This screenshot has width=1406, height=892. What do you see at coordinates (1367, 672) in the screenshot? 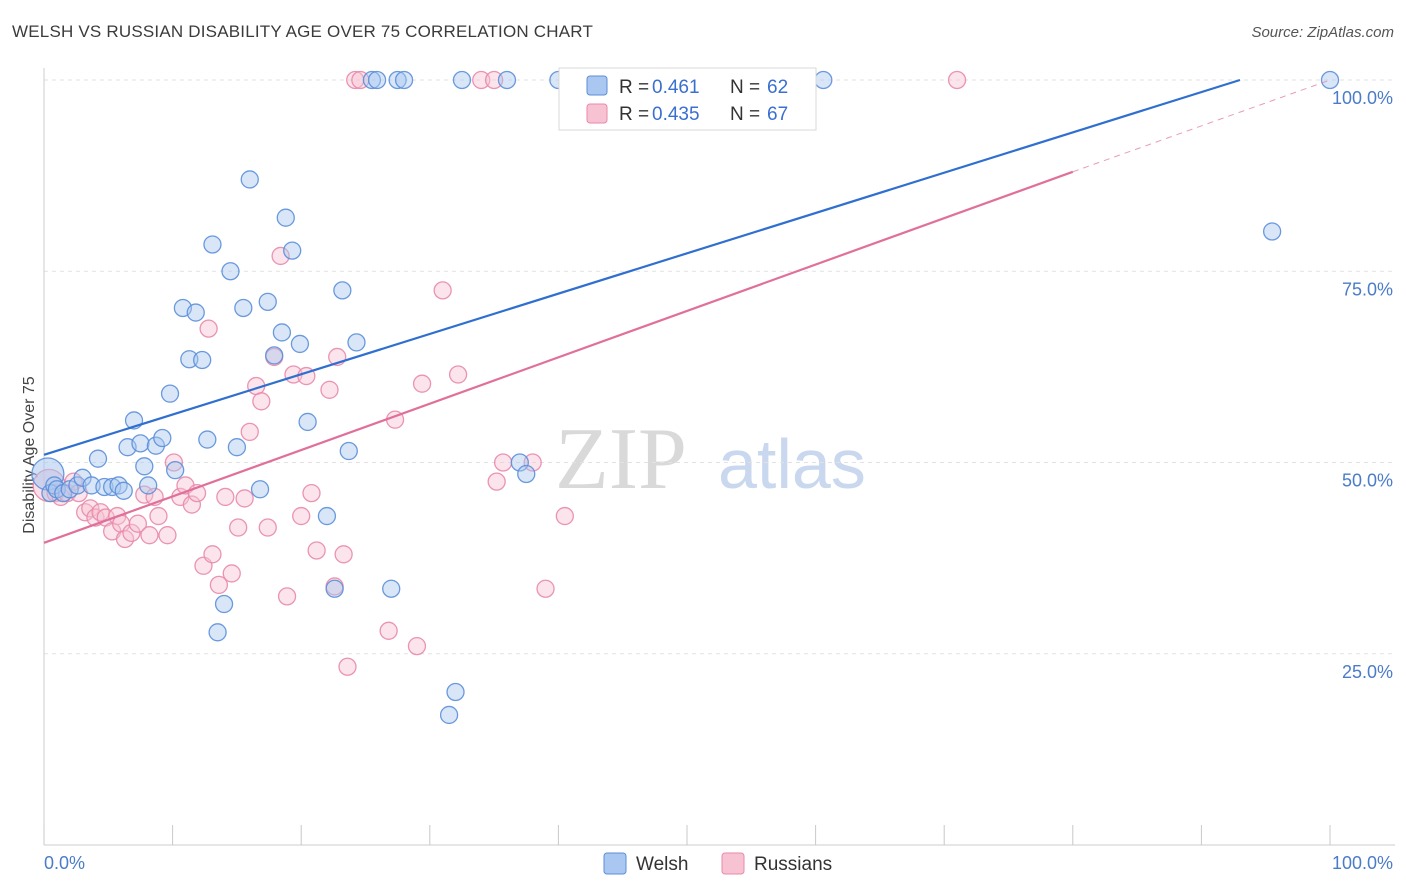
I see `y-tick-label: 25.0%` at bounding box center [1367, 672].